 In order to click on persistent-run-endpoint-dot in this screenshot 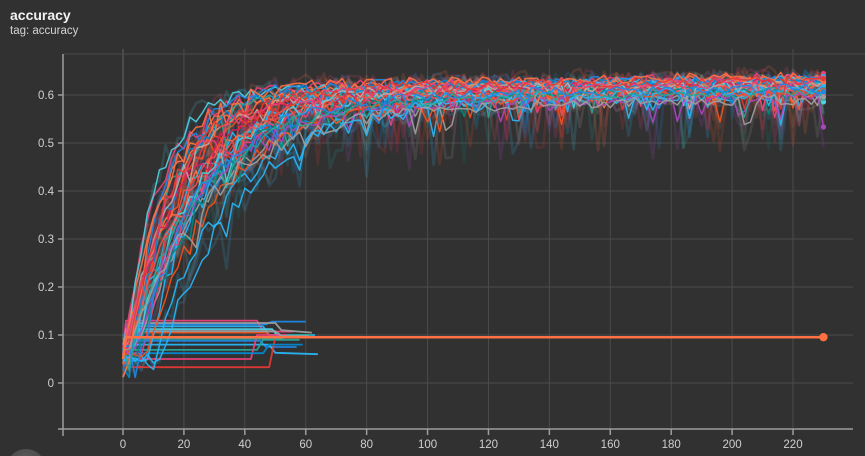, I will do `click(823, 337)`.